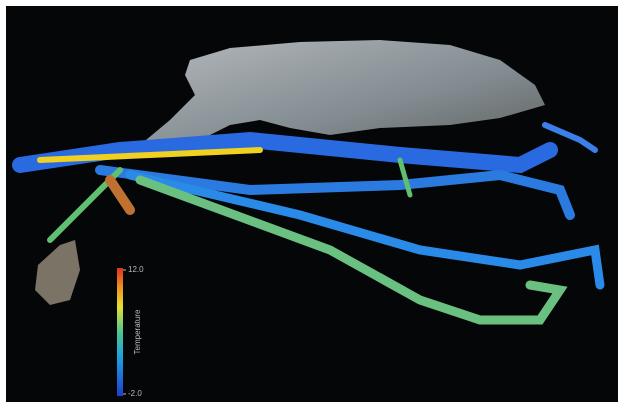 Image resolution: width=624 pixels, height=408 pixels. What do you see at coordinates (57, 272) in the screenshot?
I see `terrain-fragment` at bounding box center [57, 272].